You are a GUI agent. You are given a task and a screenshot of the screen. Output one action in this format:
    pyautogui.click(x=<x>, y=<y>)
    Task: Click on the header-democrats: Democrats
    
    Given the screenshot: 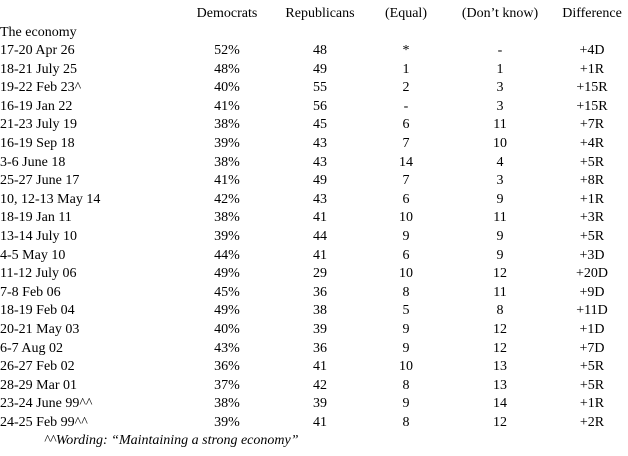 What is the action you would take?
    pyautogui.click(x=227, y=13)
    